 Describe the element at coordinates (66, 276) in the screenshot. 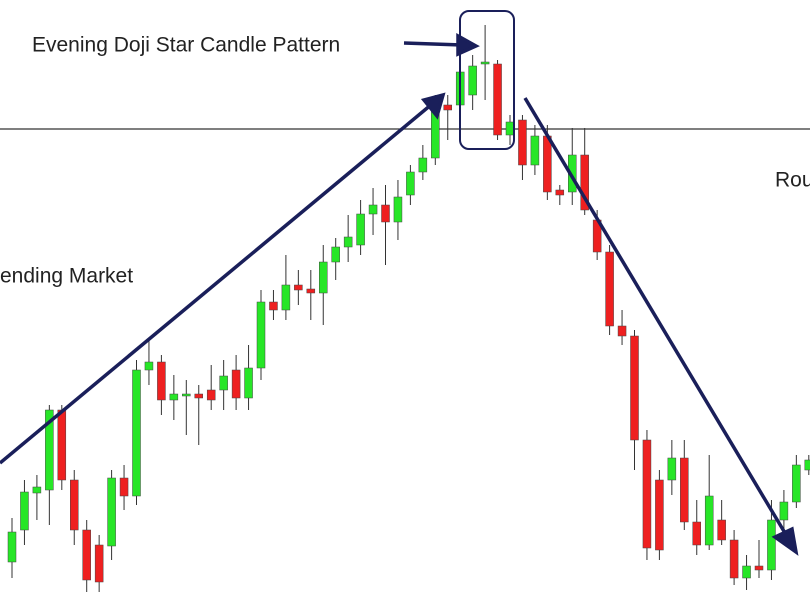

I see `trend-label: ending Market` at that location.